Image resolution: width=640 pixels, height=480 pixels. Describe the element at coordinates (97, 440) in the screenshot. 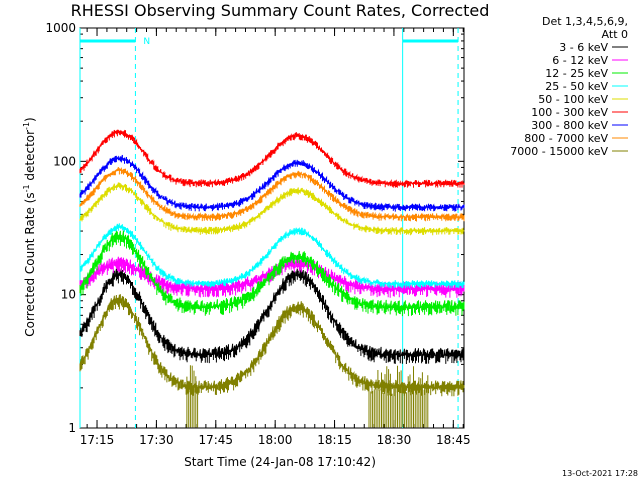

I see `x-tick-label: 17:15` at that location.